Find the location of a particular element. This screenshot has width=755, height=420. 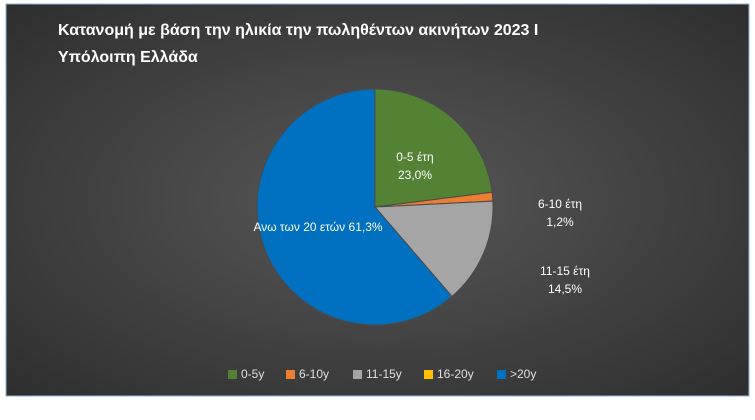

legend-label: 16-20y is located at coordinates (455, 374).